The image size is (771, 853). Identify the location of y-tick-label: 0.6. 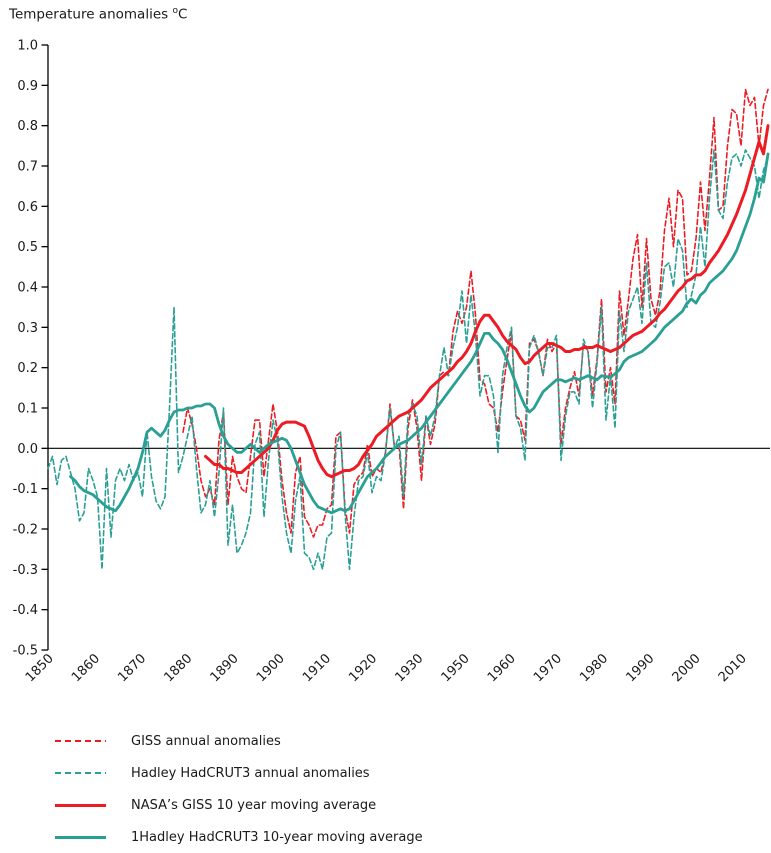
(27, 207).